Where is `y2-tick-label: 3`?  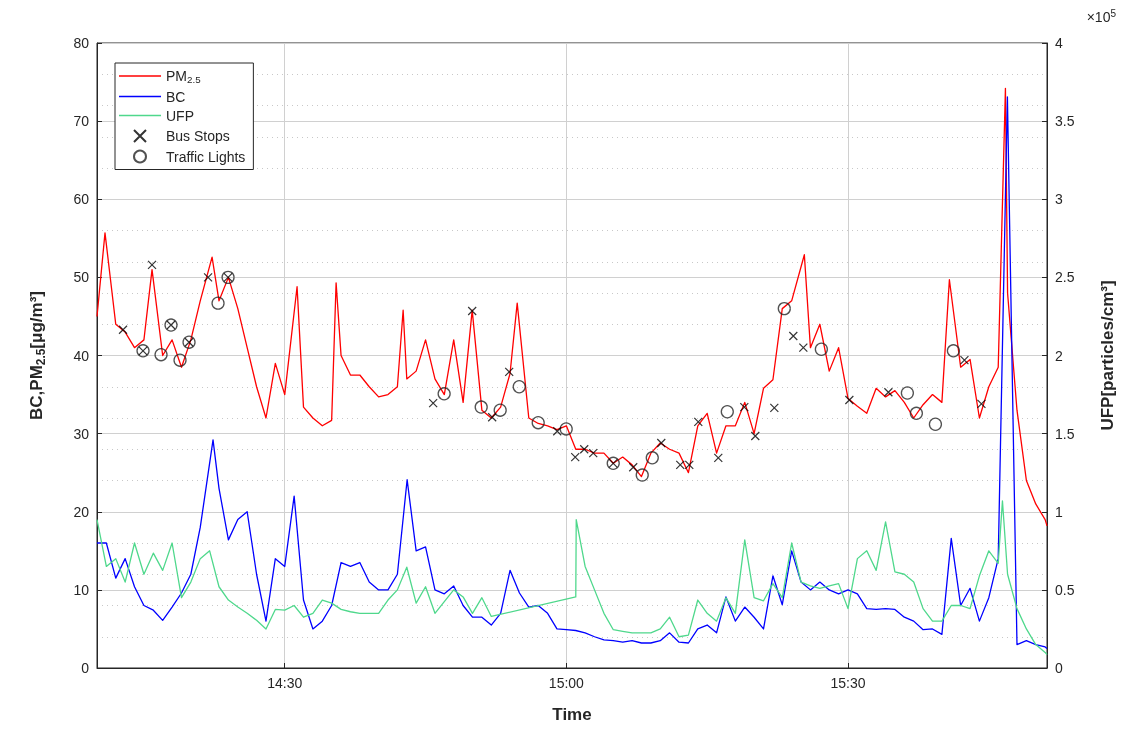 y2-tick-label: 3 is located at coordinates (1059, 199).